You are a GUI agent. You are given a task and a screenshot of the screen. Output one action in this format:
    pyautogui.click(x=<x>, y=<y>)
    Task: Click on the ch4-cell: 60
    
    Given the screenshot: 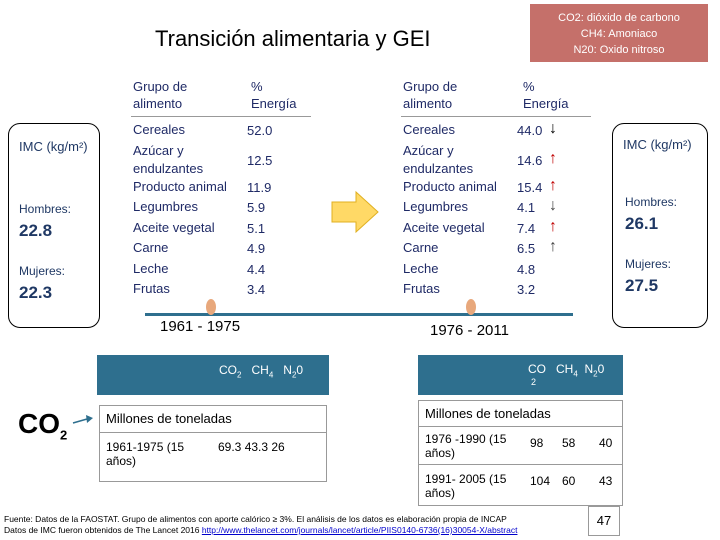 What is the action you would take?
    pyautogui.click(x=569, y=481)
    